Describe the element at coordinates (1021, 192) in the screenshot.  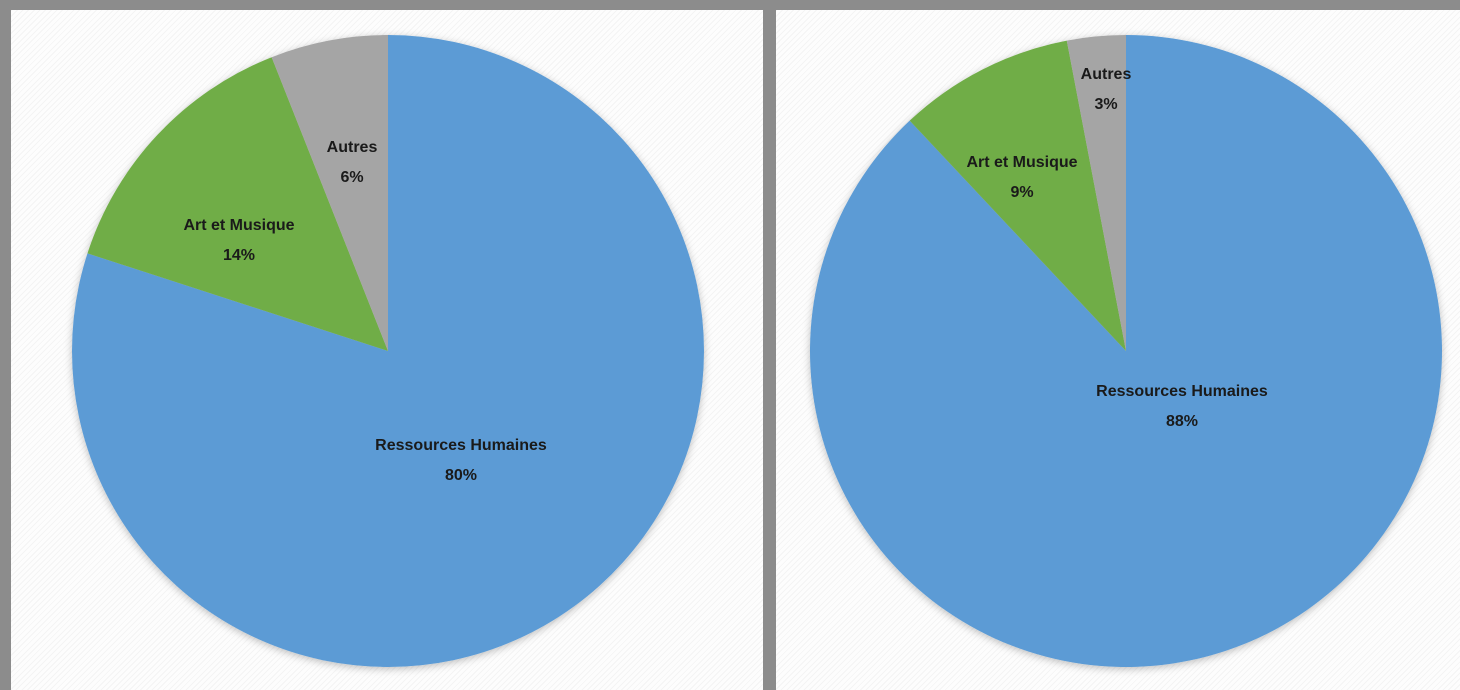
I see `slice-percent-art-et-musique: 9%` at that location.